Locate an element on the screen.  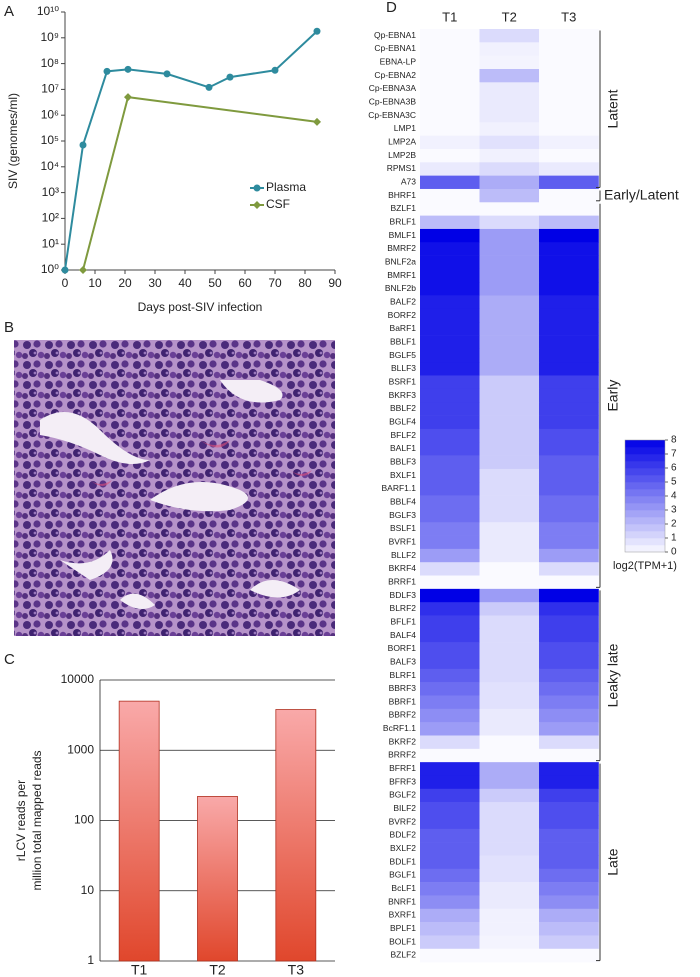
gene-label: BSLF1 is located at coordinates (403, 528).